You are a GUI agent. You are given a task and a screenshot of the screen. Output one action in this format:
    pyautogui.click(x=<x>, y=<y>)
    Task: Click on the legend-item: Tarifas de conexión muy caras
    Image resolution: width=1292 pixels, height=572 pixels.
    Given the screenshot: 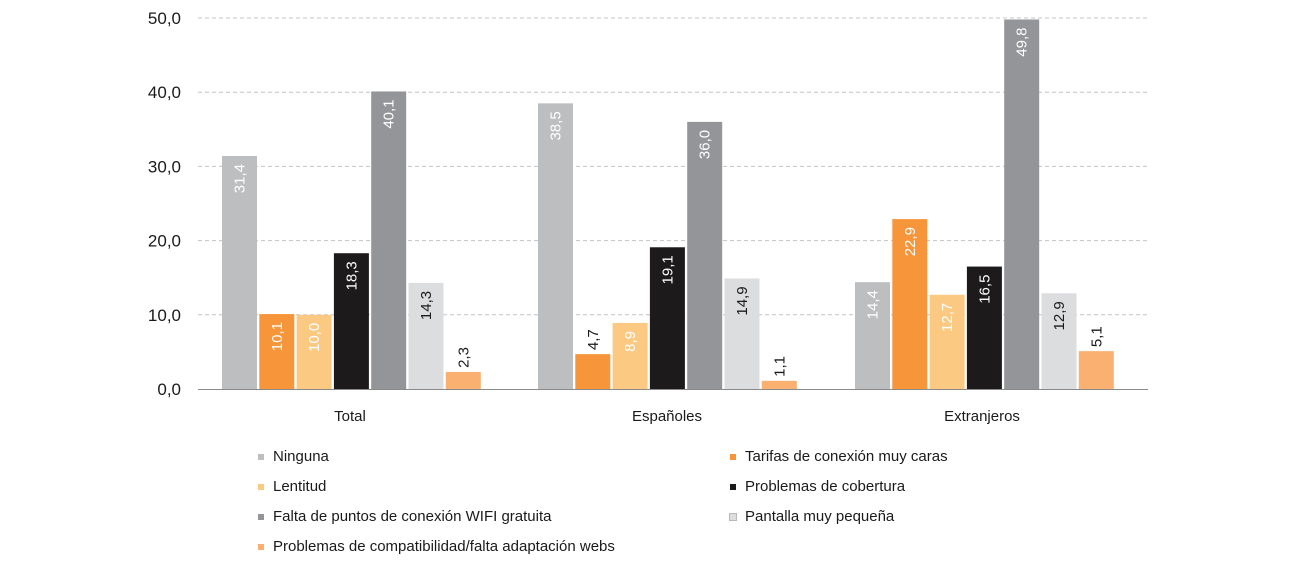 What is the action you would take?
    pyautogui.click(x=839, y=456)
    